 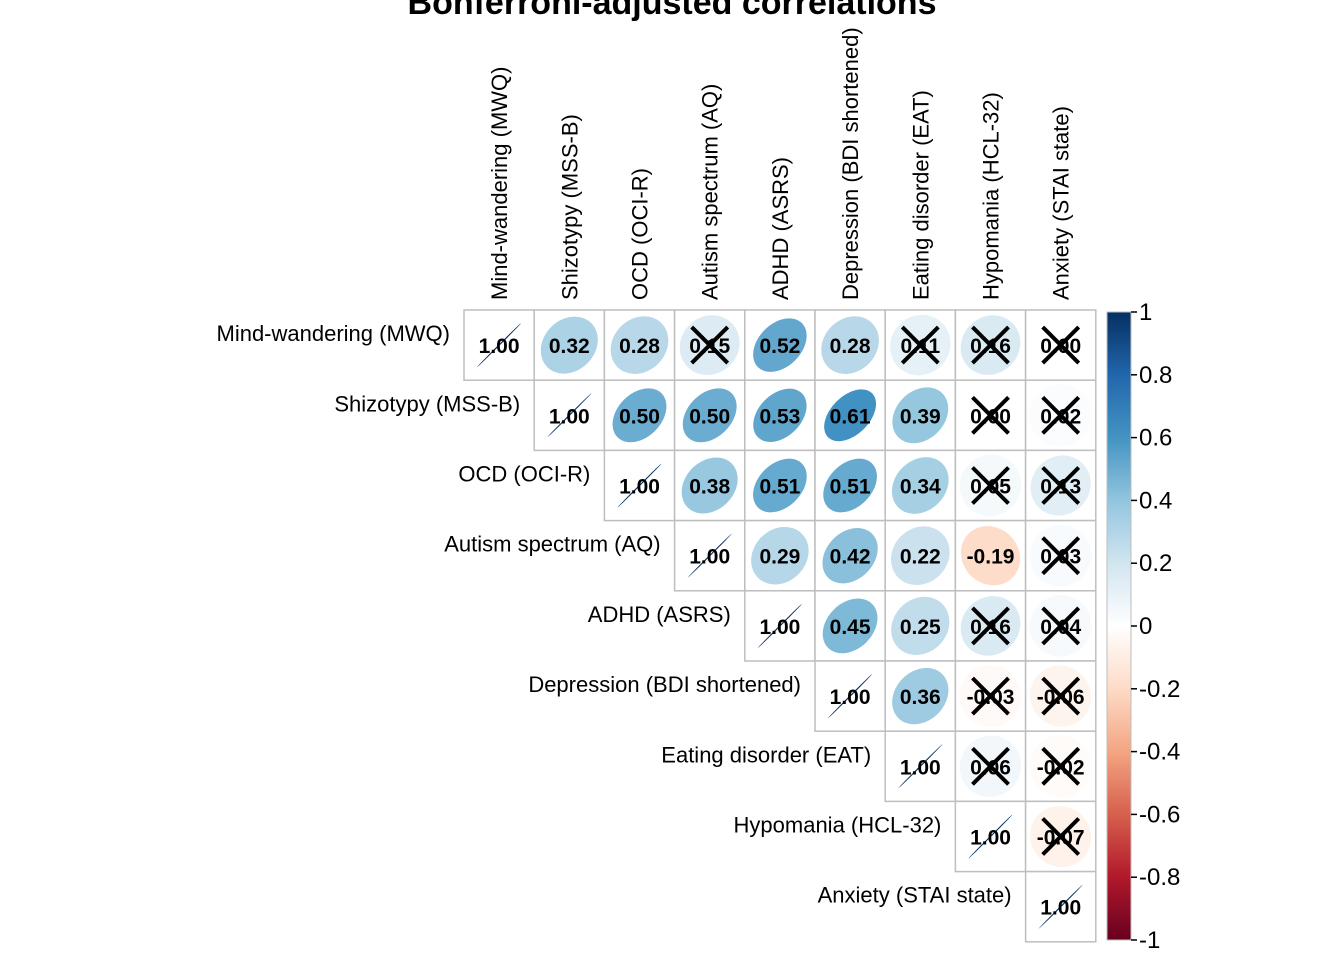 I want to click on row-label-eating-disorder-eat: Eating disorder (EAT), so click(x=766, y=754).